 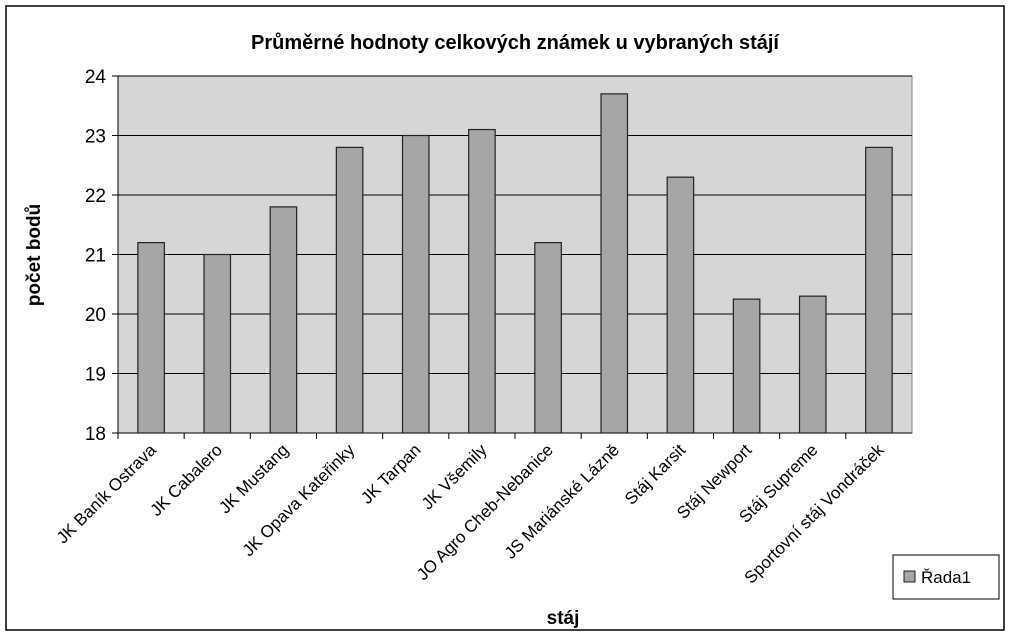 What do you see at coordinates (96, 77) in the screenshot?
I see `y-tick-label: 24` at bounding box center [96, 77].